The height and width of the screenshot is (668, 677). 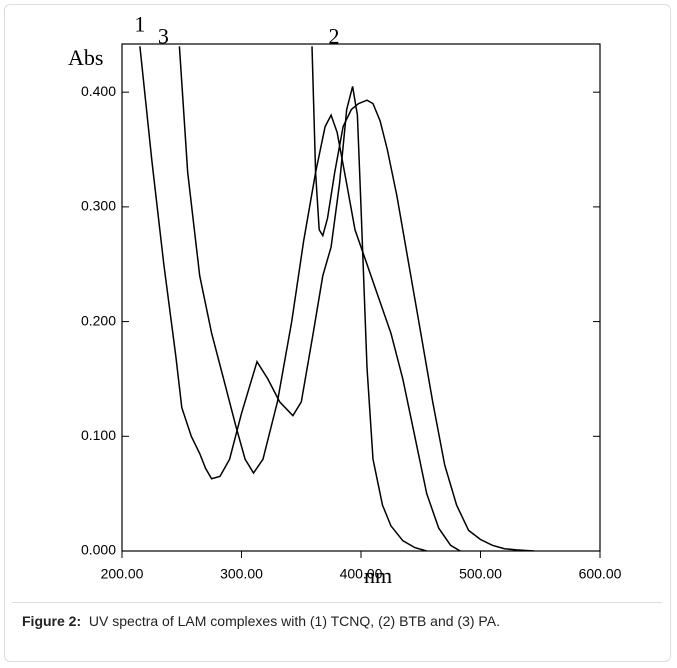 I want to click on y-tick-label: 0.300, so click(x=98, y=206).